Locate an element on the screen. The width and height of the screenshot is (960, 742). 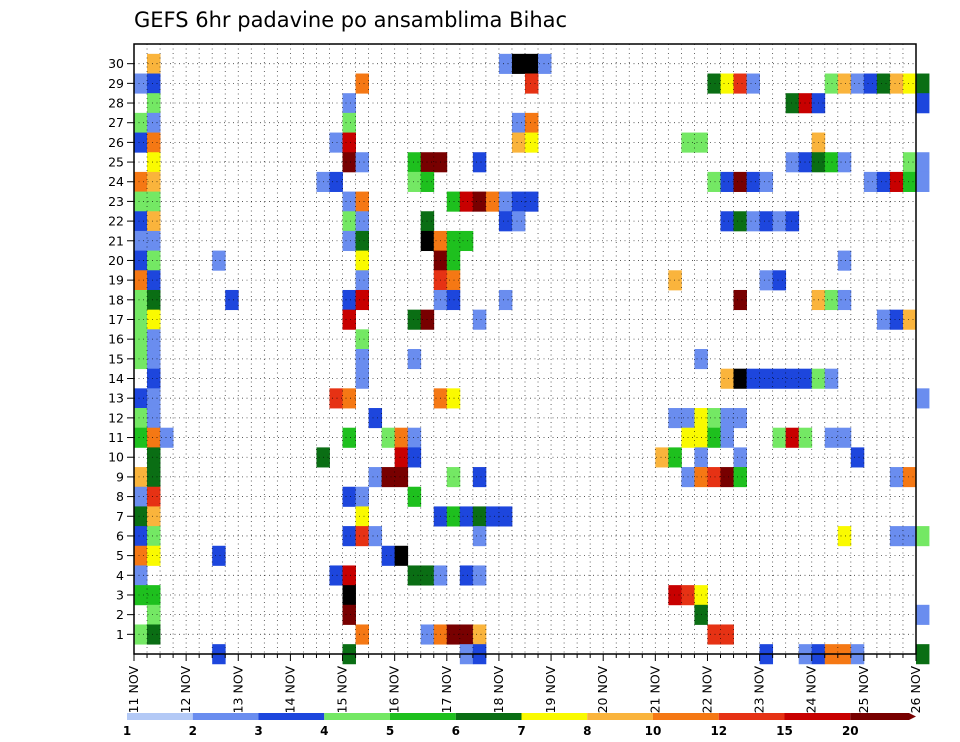
y-tick-label: 9 is located at coordinates (120, 476).